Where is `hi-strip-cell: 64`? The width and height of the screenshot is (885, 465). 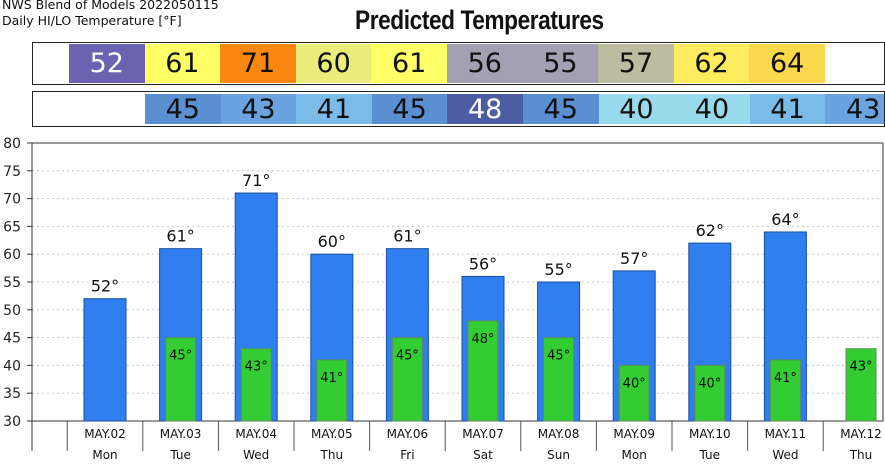 hi-strip-cell: 64 is located at coordinates (787, 63).